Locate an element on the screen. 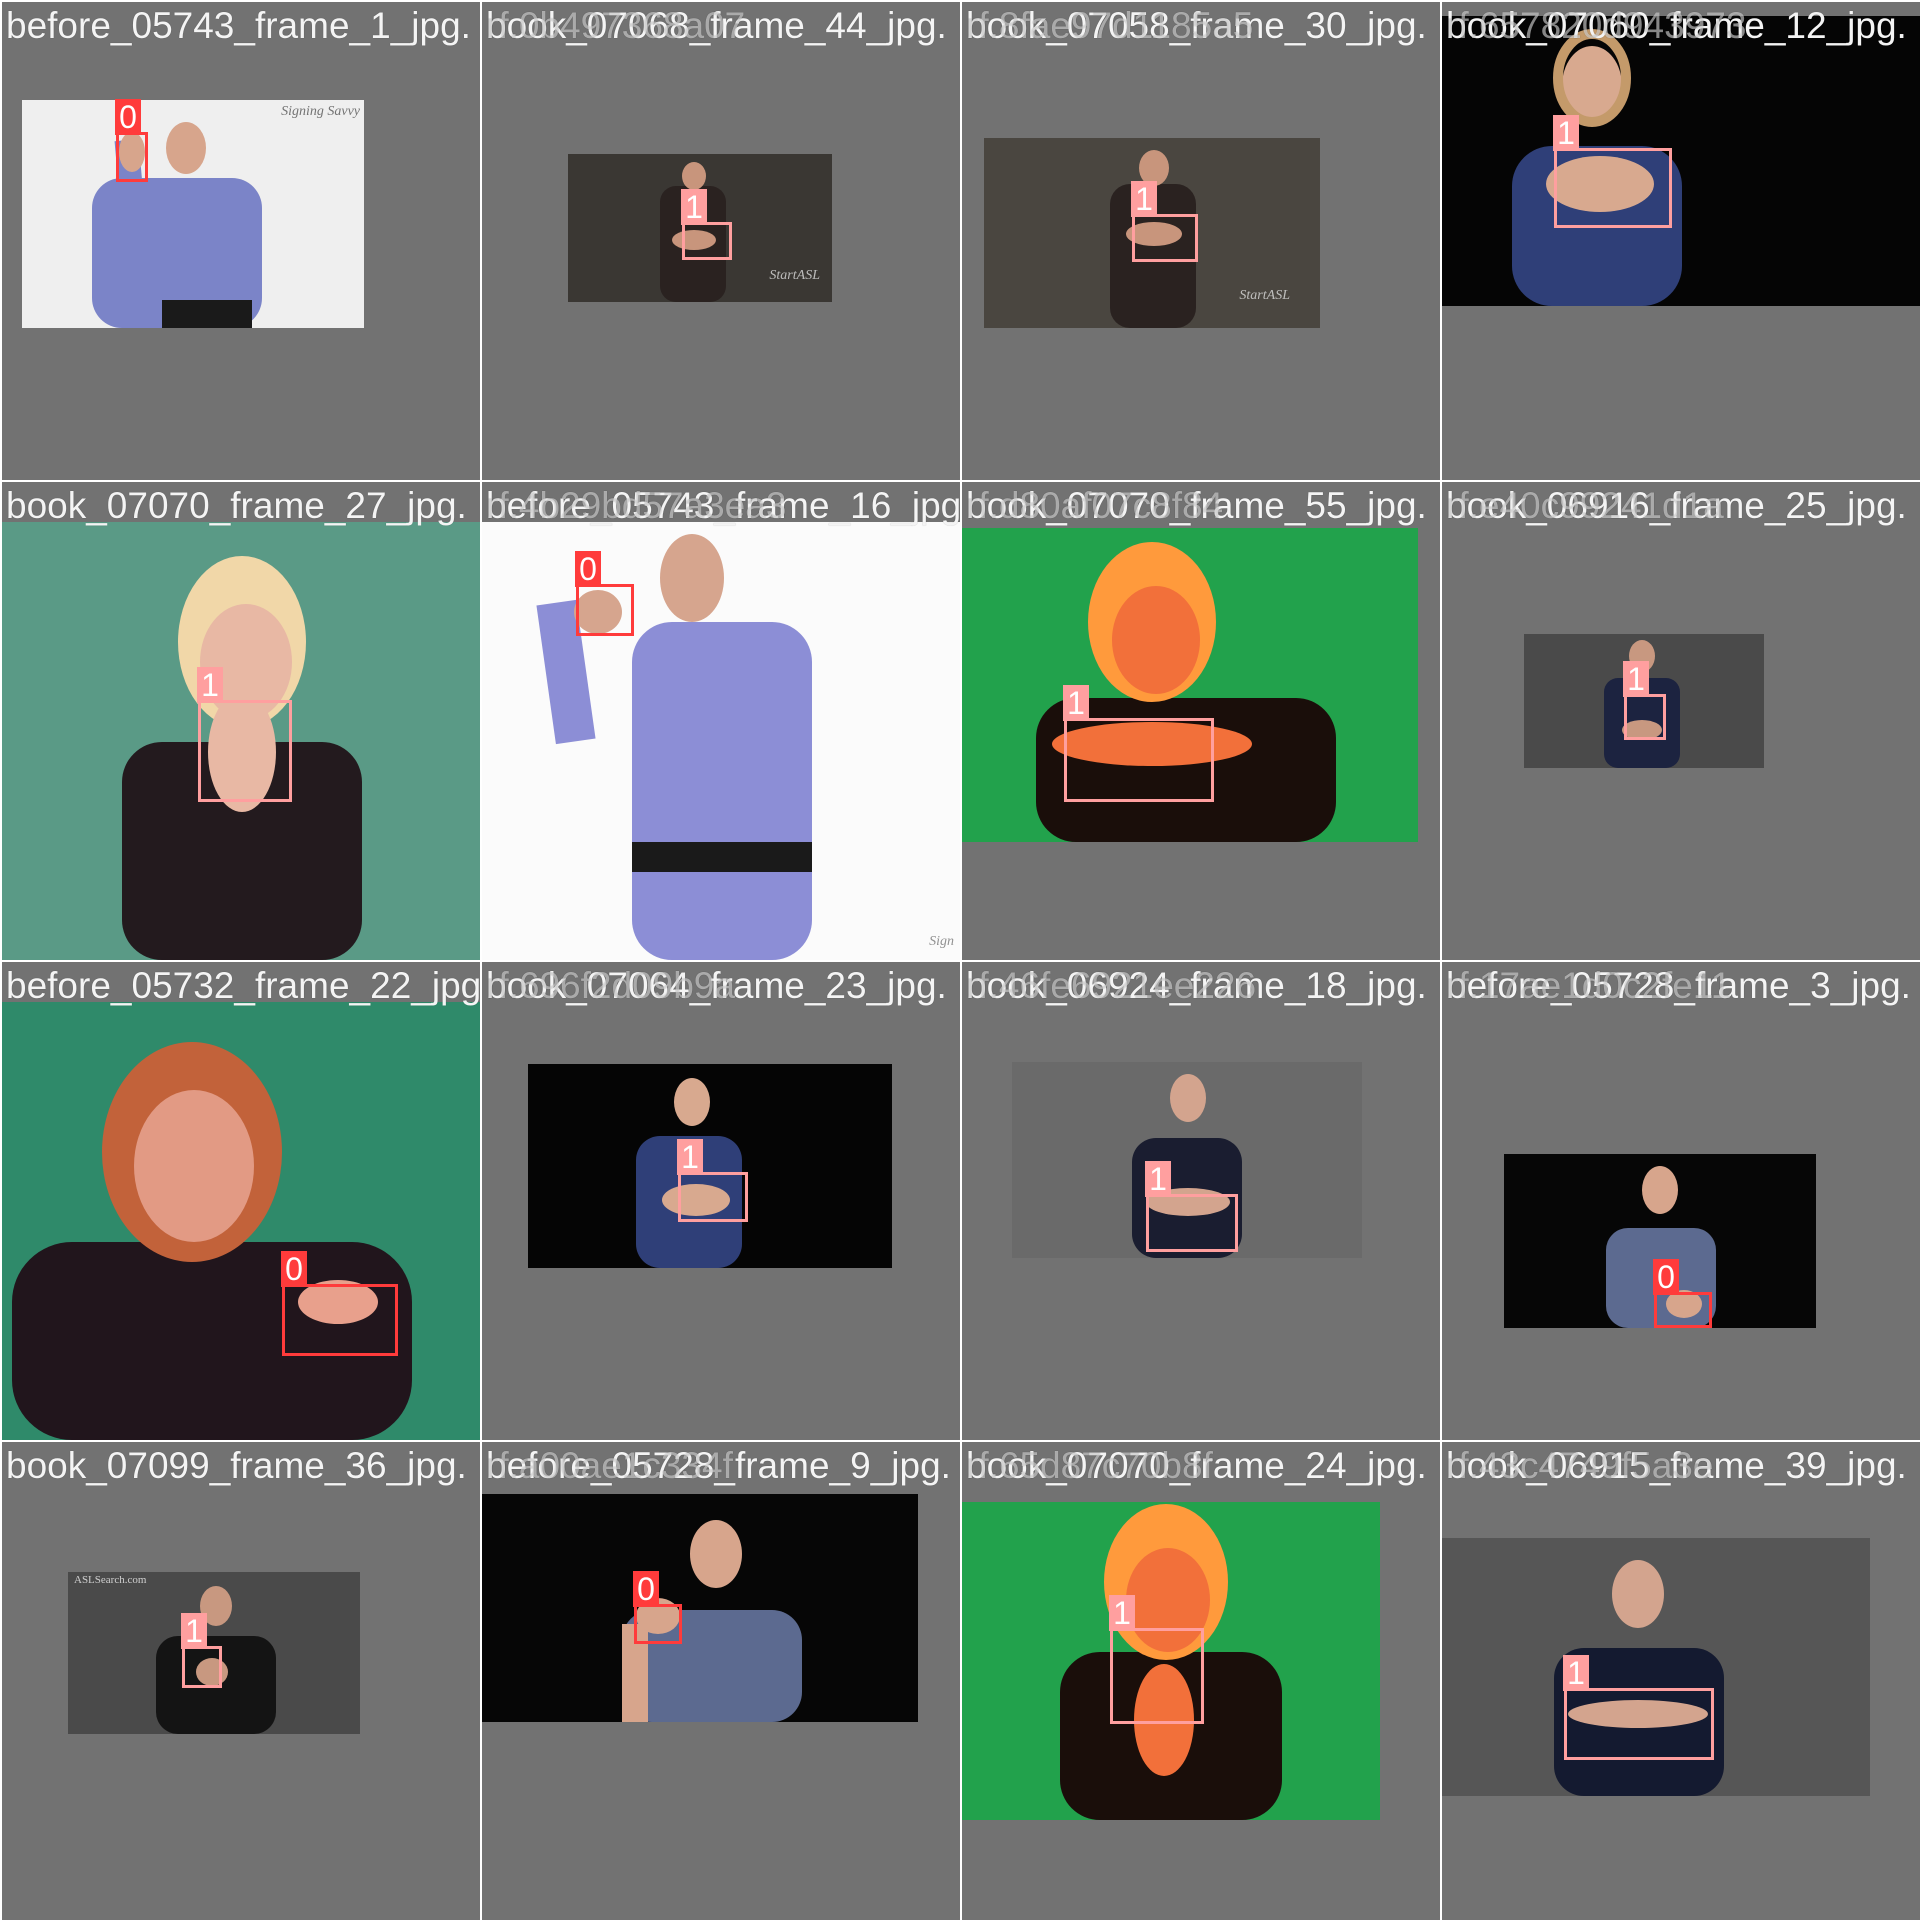 The height and width of the screenshot is (1920, 1920). video-frame: Signing Savvy is located at coordinates (193, 214).